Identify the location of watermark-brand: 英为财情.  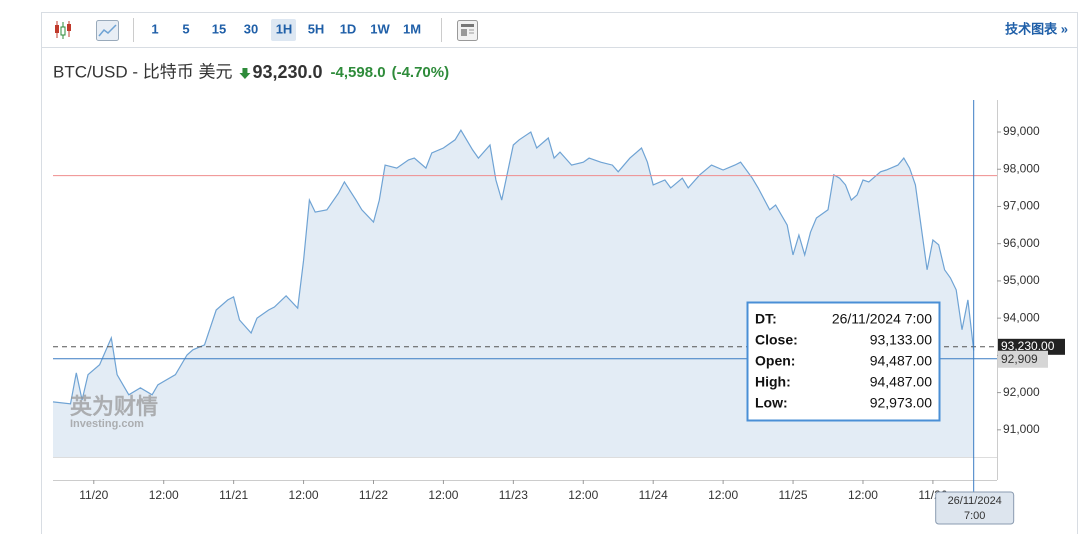
(114, 406).